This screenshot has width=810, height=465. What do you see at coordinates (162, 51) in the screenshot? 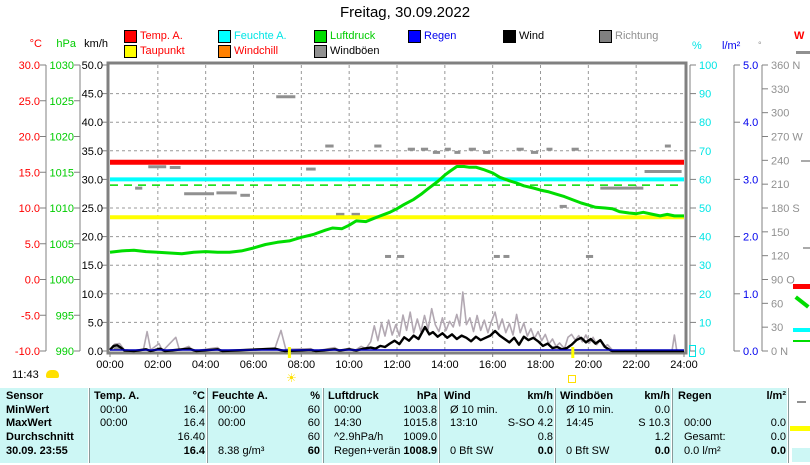
I see `legend-label-taupunkt: Taupunkt` at bounding box center [162, 51].